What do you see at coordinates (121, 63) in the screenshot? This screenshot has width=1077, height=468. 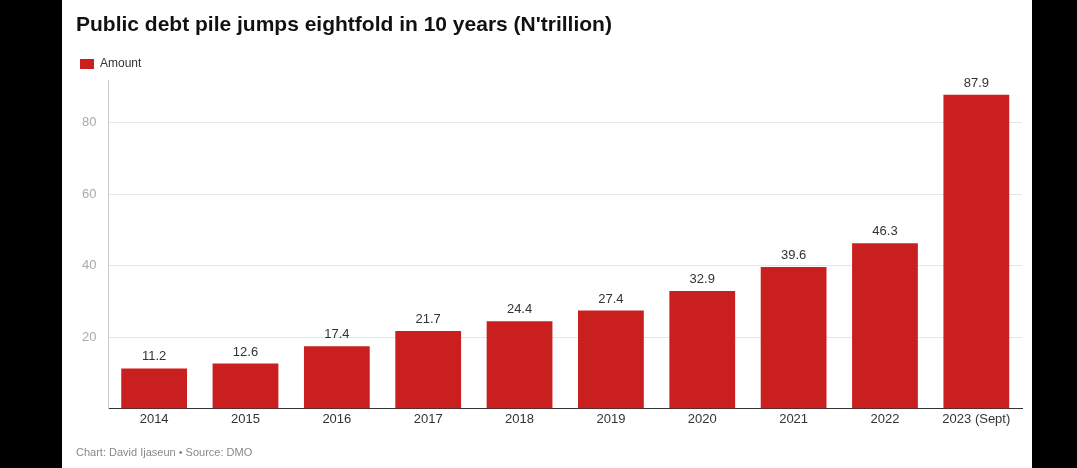 I see `legend-label: Amount` at bounding box center [121, 63].